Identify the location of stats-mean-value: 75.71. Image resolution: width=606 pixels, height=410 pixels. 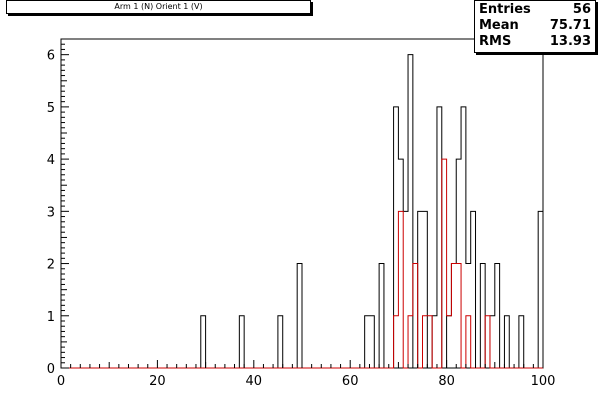
(570, 25).